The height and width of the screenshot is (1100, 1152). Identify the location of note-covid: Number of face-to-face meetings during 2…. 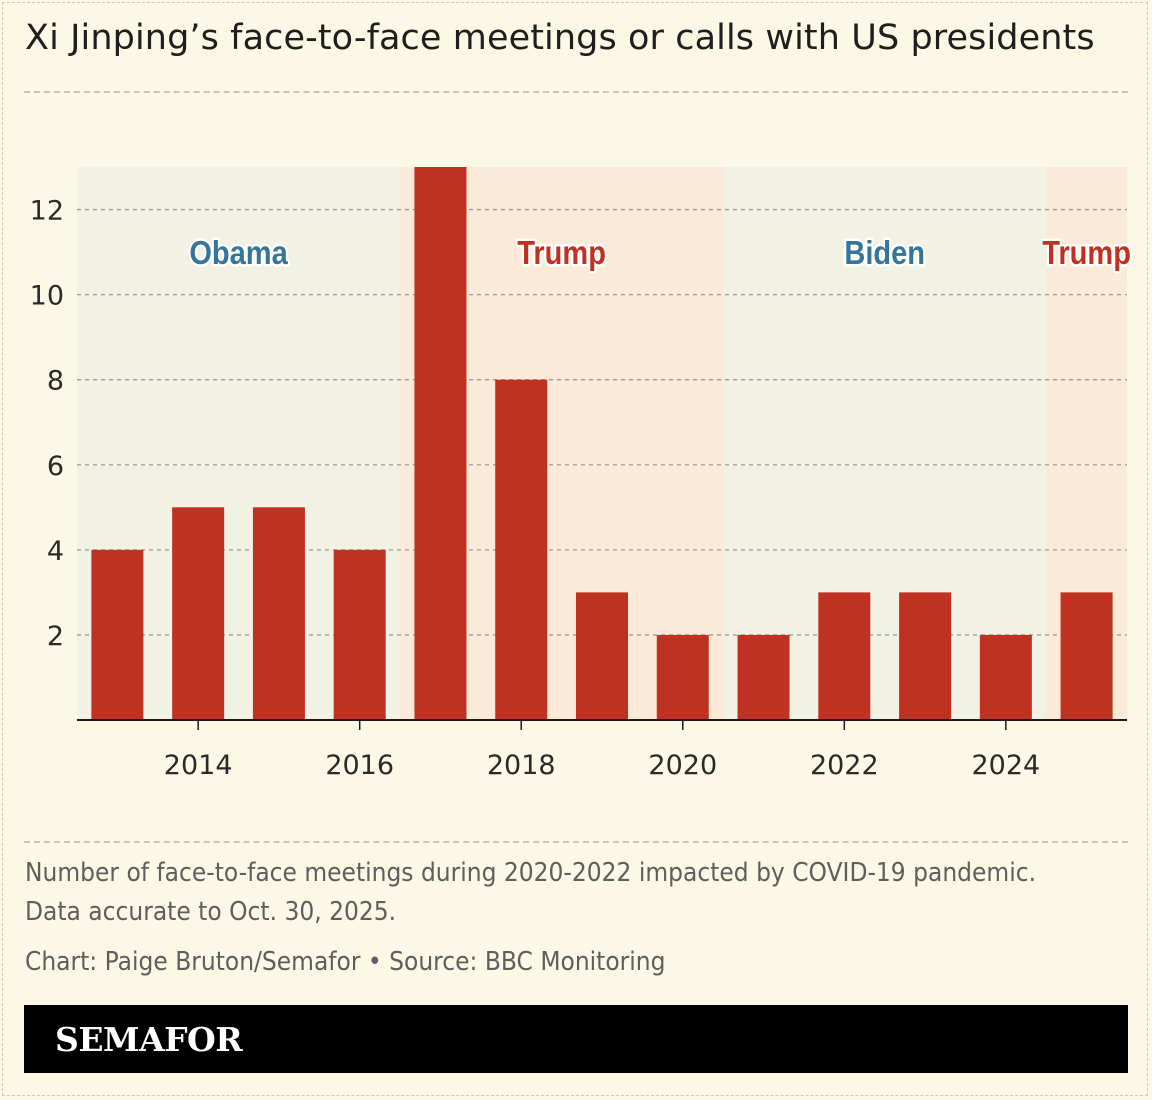
(531, 873).